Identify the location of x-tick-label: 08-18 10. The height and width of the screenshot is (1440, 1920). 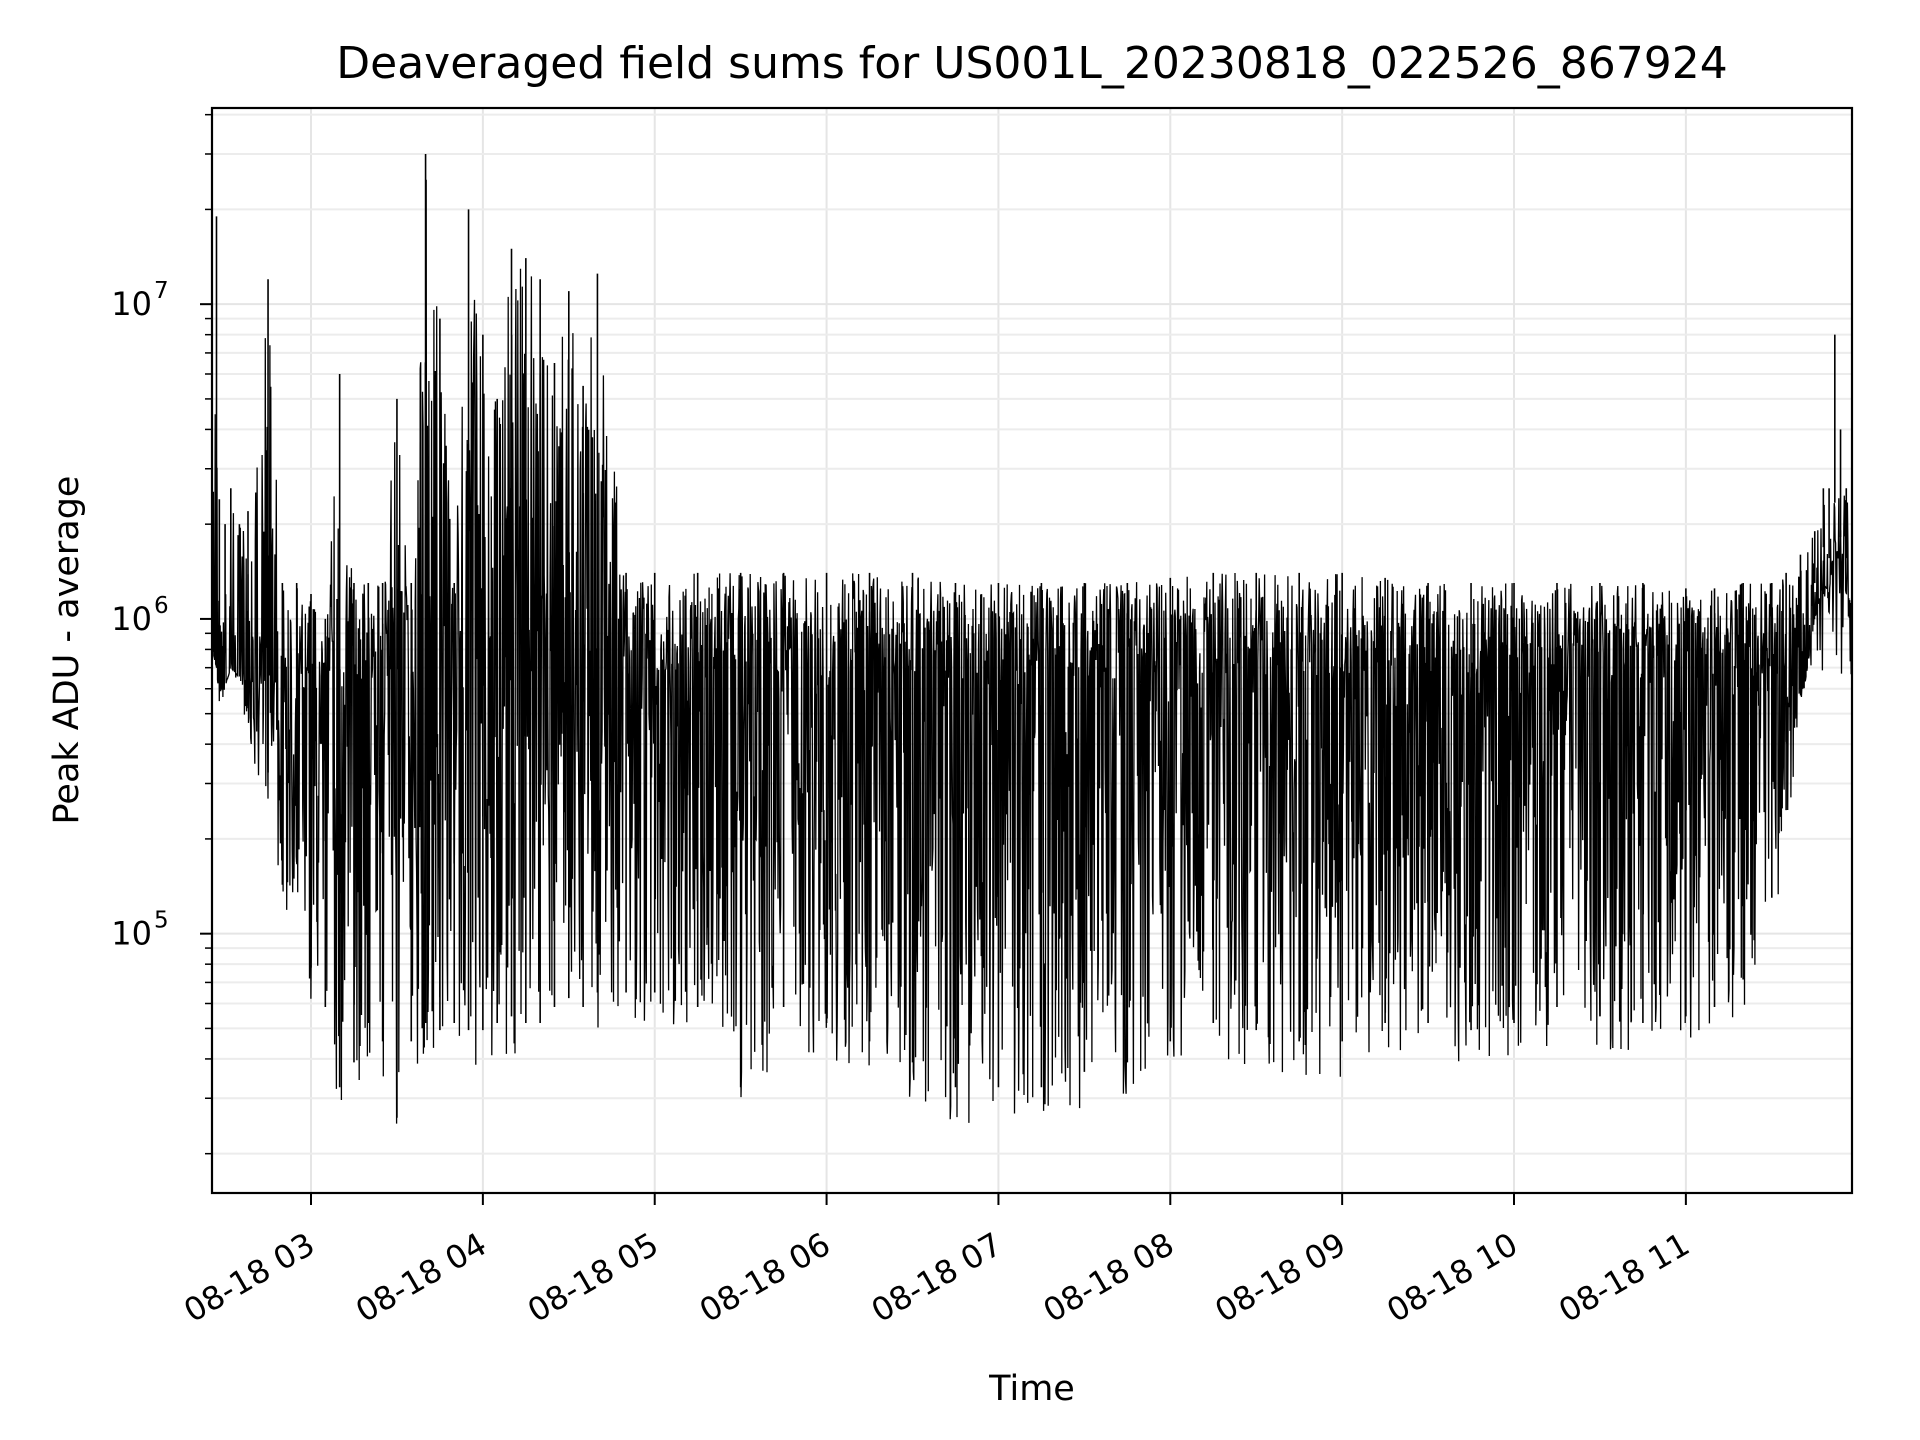
(1452, 1277).